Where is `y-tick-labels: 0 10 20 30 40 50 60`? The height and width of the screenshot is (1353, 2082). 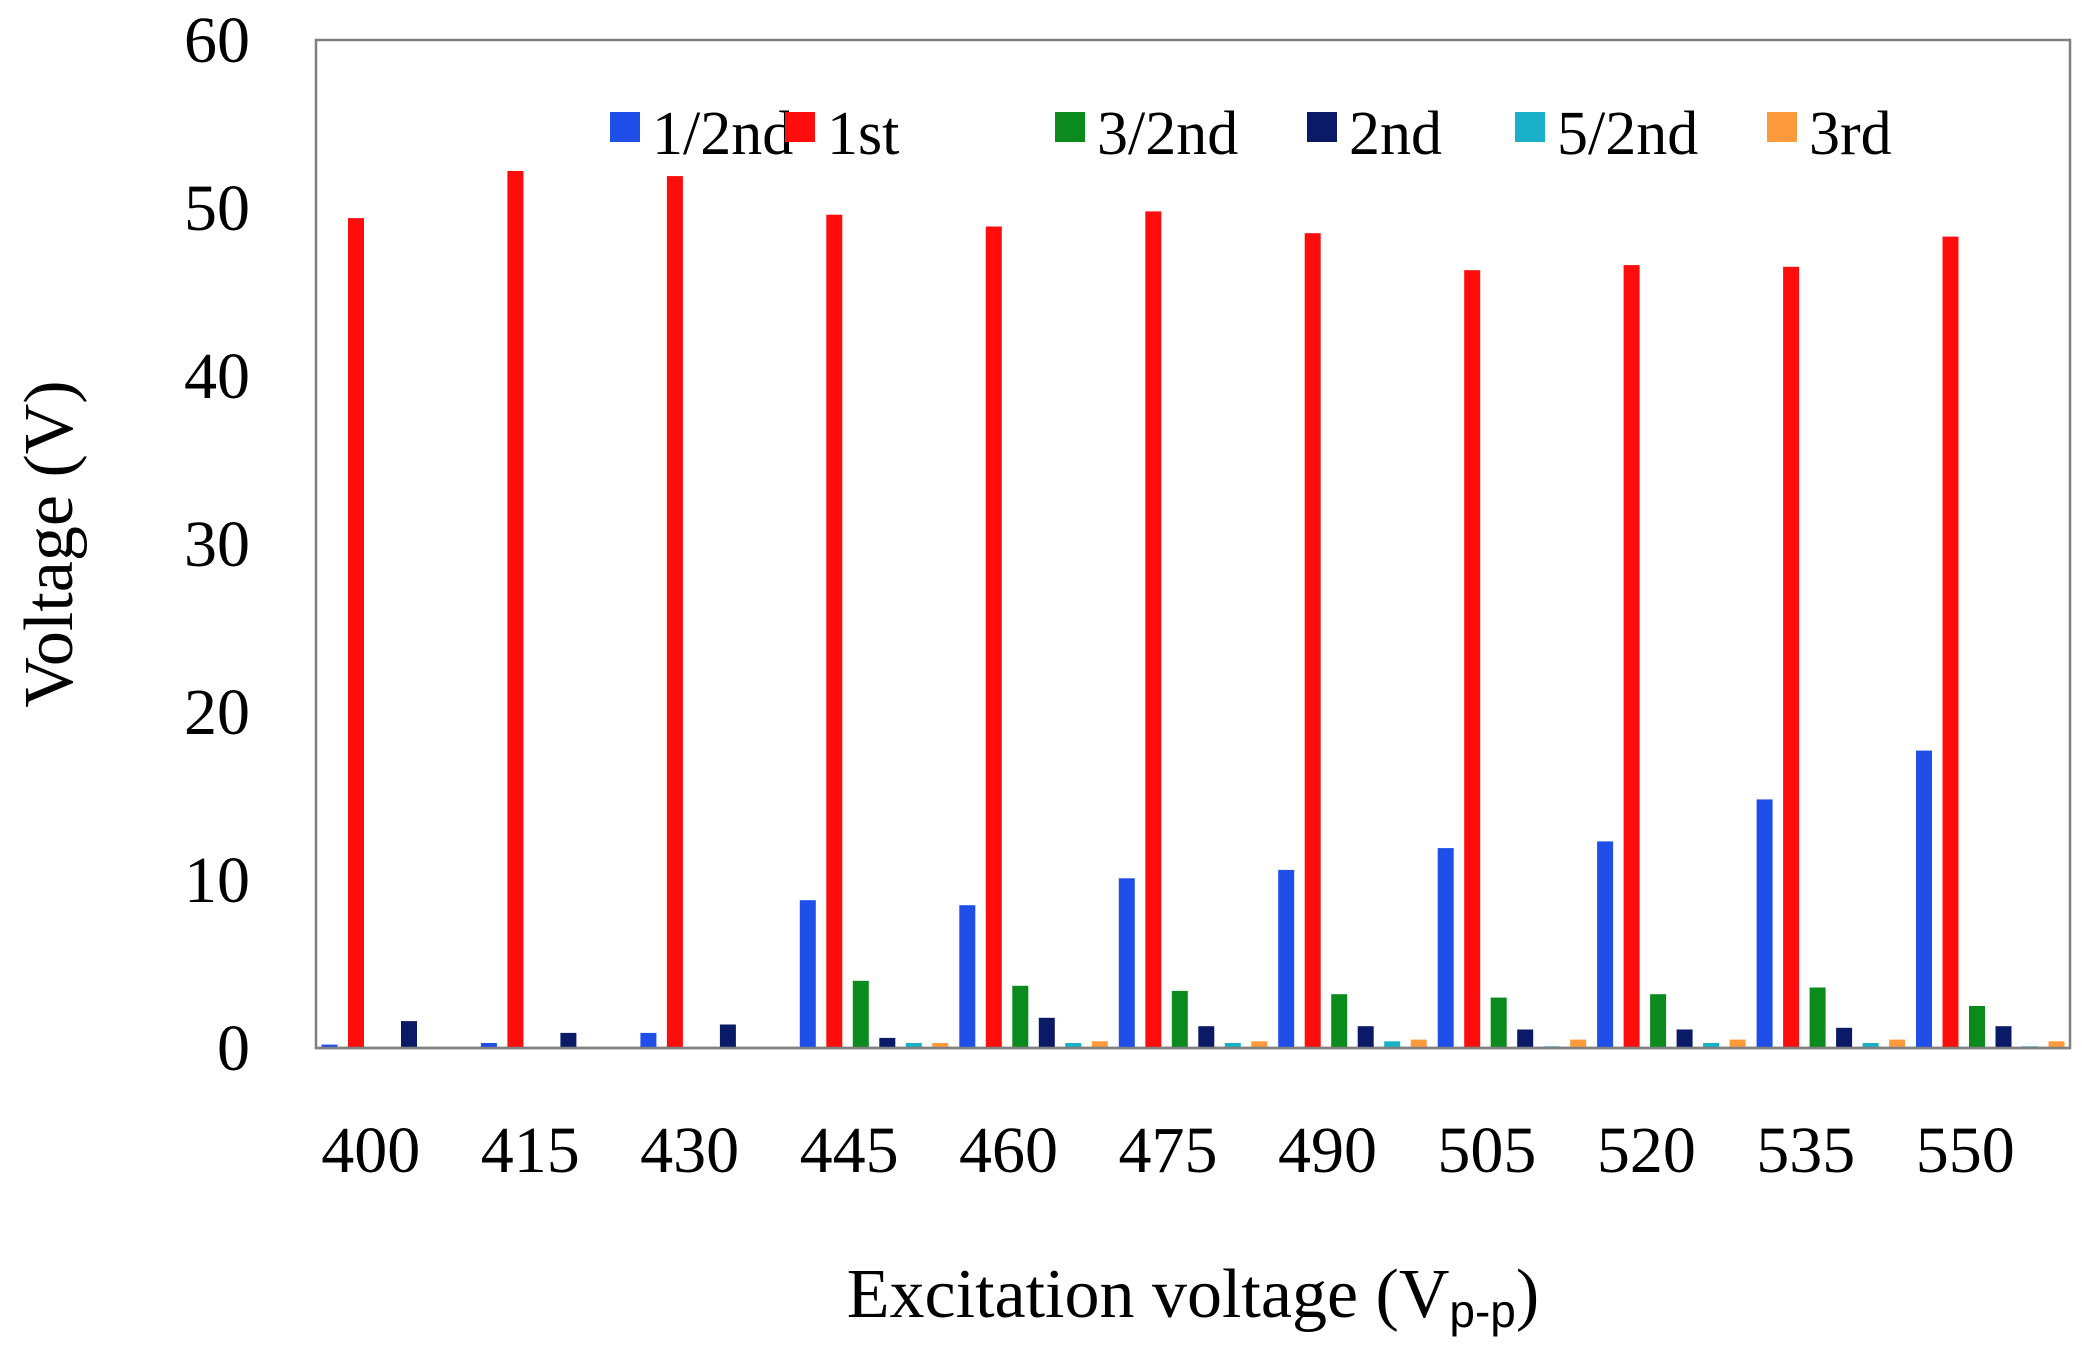
y-tick-labels: 0 10 20 30 40 50 60 is located at coordinates (217, 544).